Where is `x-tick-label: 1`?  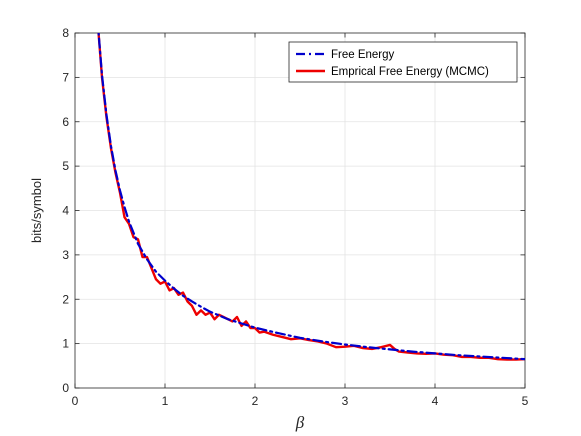 x-tick-label: 1 is located at coordinates (165, 401).